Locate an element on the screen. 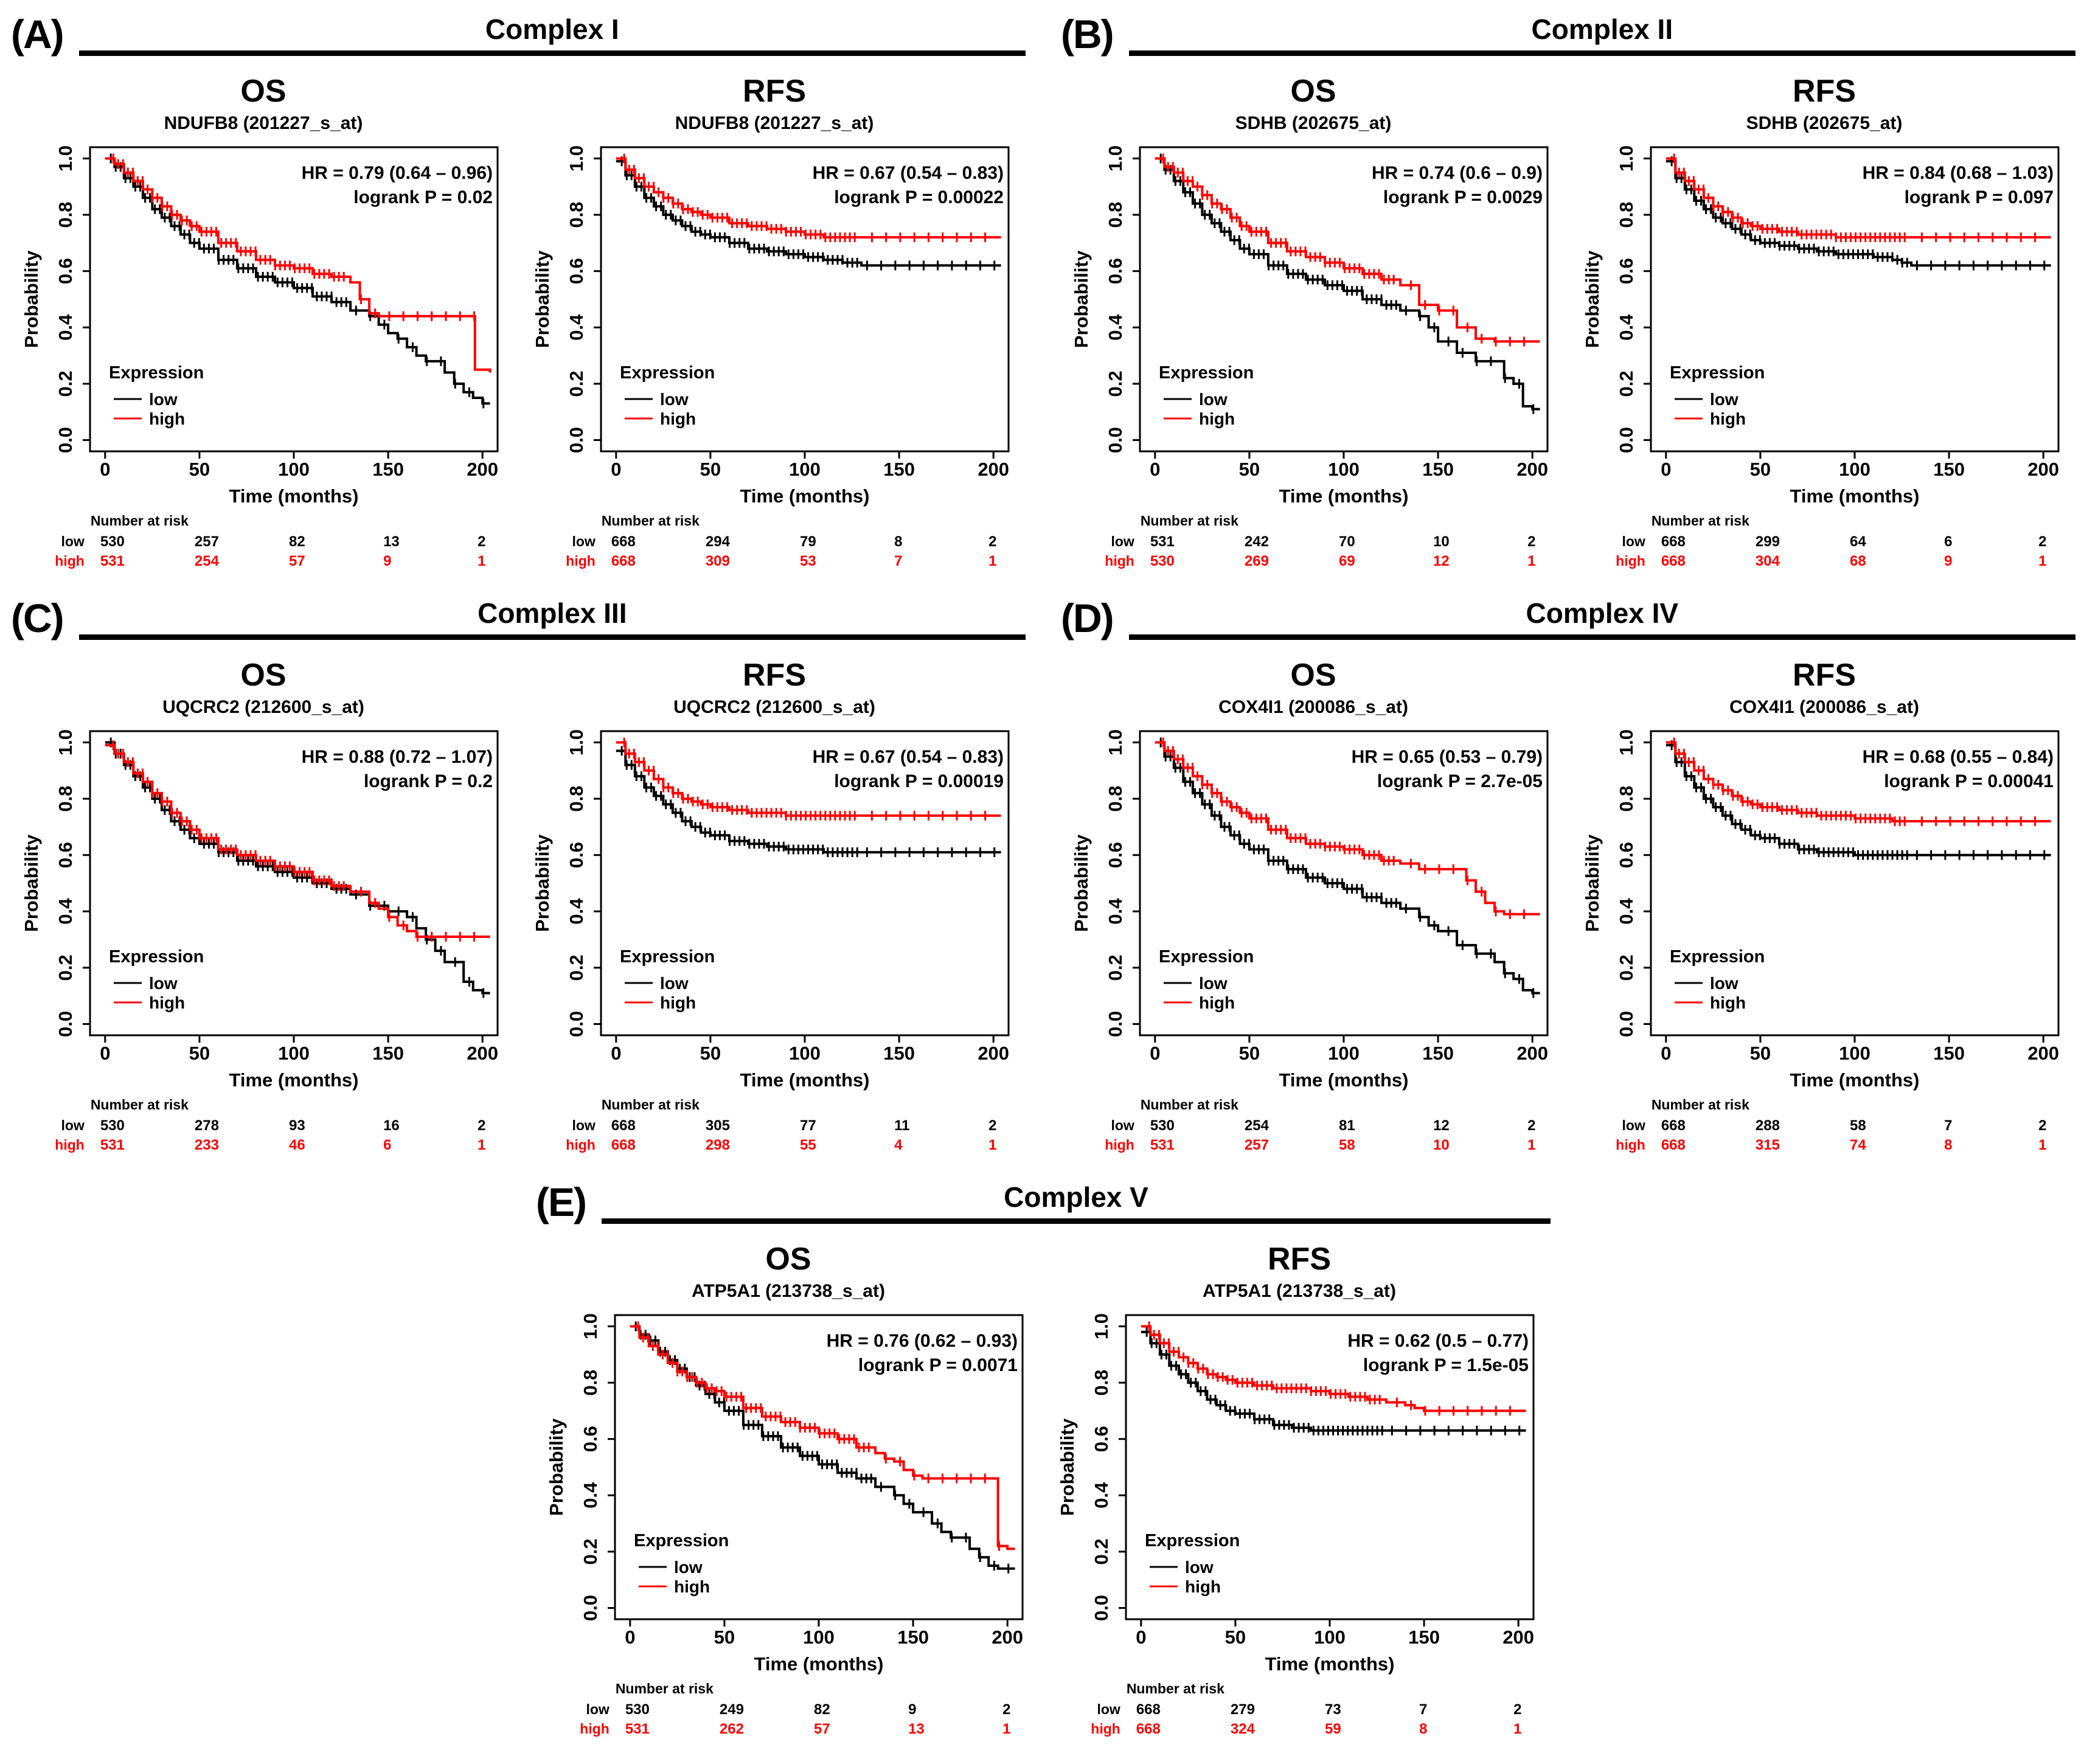  logrank-annotation: logrank P = 1.5e-05 is located at coordinates (1446, 1365).